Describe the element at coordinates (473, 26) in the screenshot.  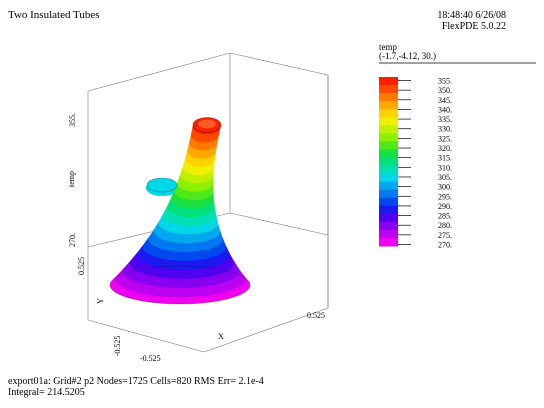
I see `program-version: FlexPDE 5.0.22` at that location.